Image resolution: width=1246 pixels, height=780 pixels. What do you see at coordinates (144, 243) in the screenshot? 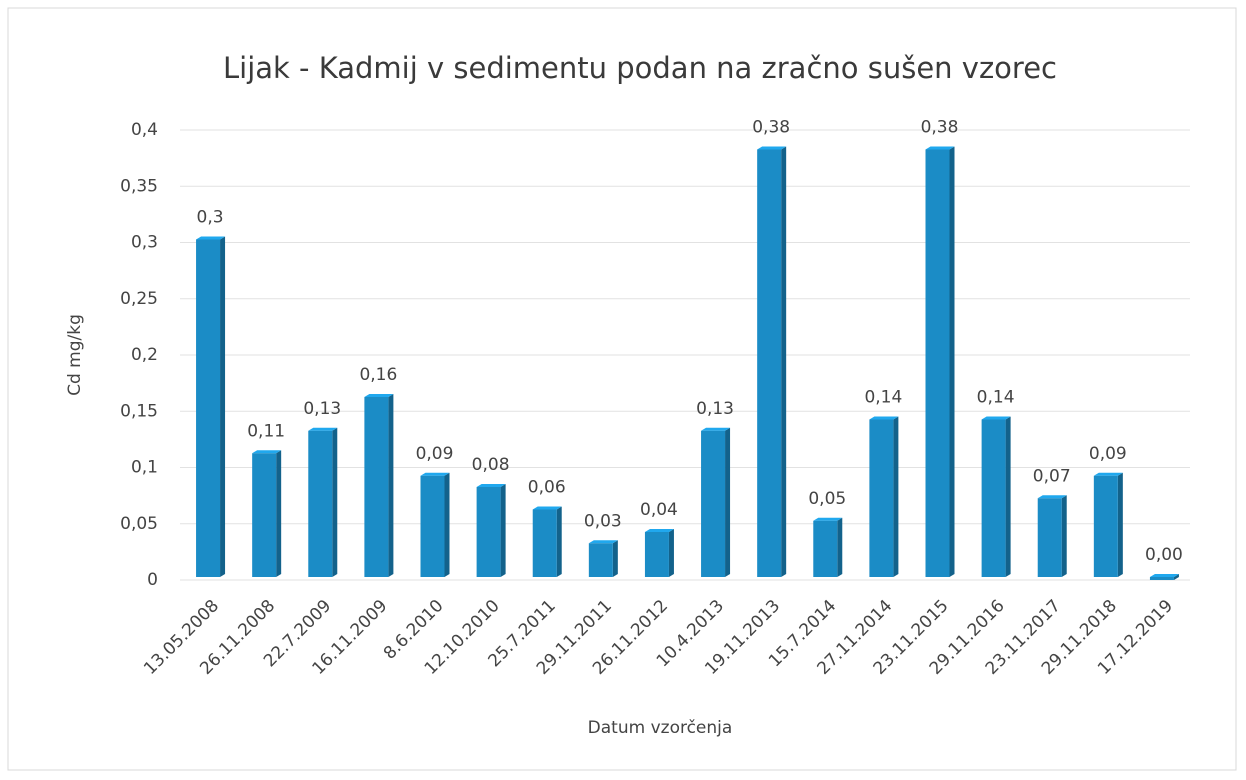
I see `y-tick-label: 0,3` at bounding box center [144, 243].